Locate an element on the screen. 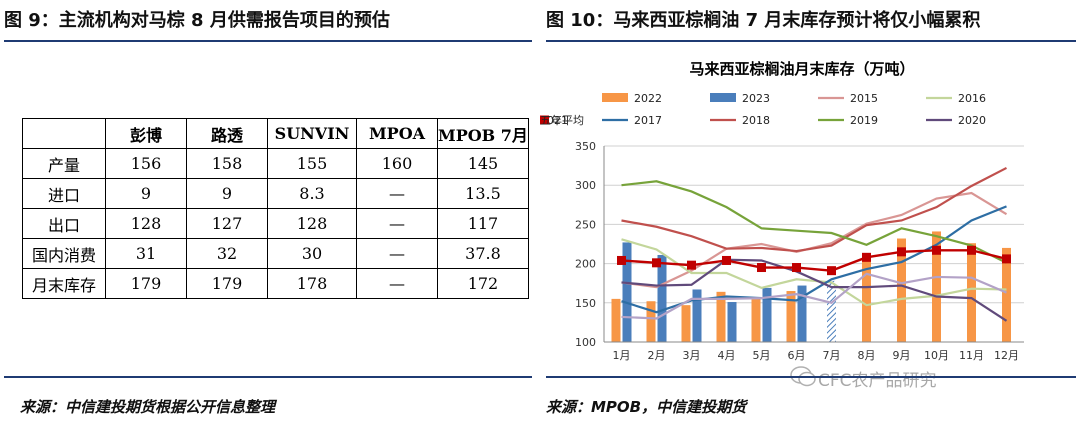 This screenshot has width=1080, height=426. table-row: 出口 128 127 128 — 117 is located at coordinates (275, 223).